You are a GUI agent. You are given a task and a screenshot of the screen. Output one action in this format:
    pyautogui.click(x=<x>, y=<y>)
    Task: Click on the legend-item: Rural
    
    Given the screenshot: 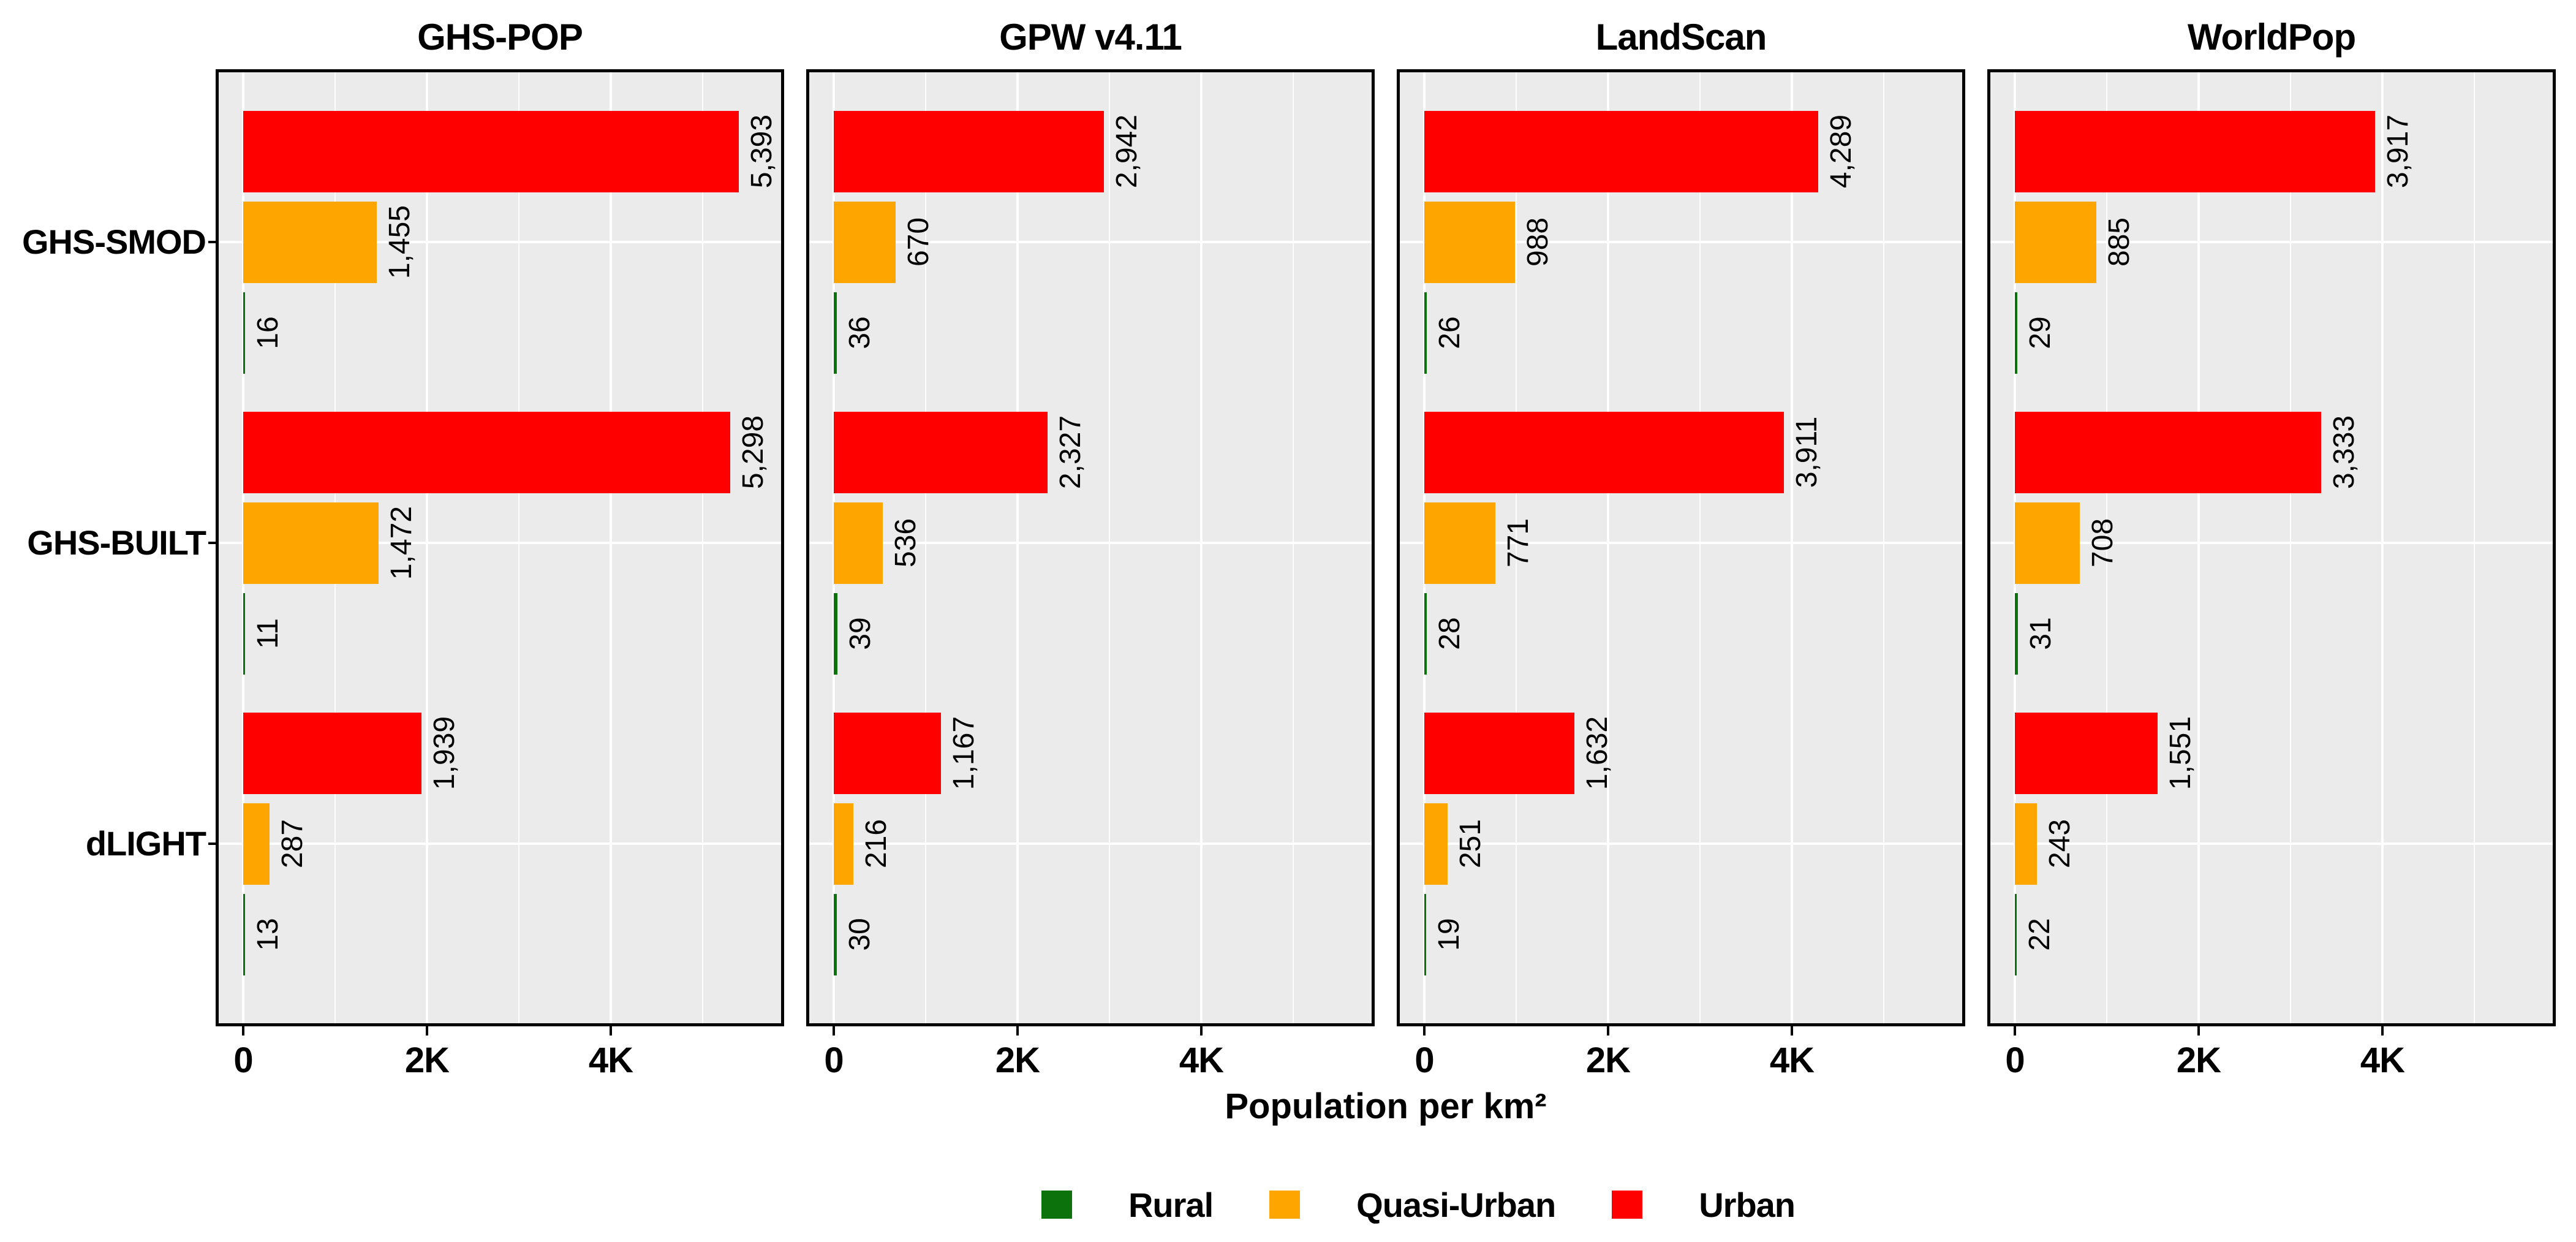 What is the action you would take?
    pyautogui.click(x=1127, y=1205)
    